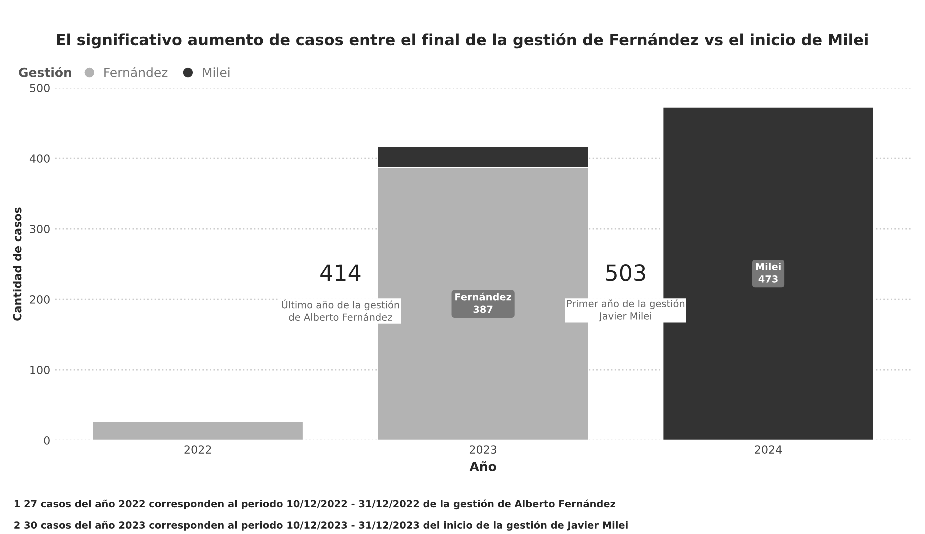 This screenshot has width=925, height=534. Describe the element at coordinates (483, 450) in the screenshot. I see `x-tick-label: 2023` at that location.